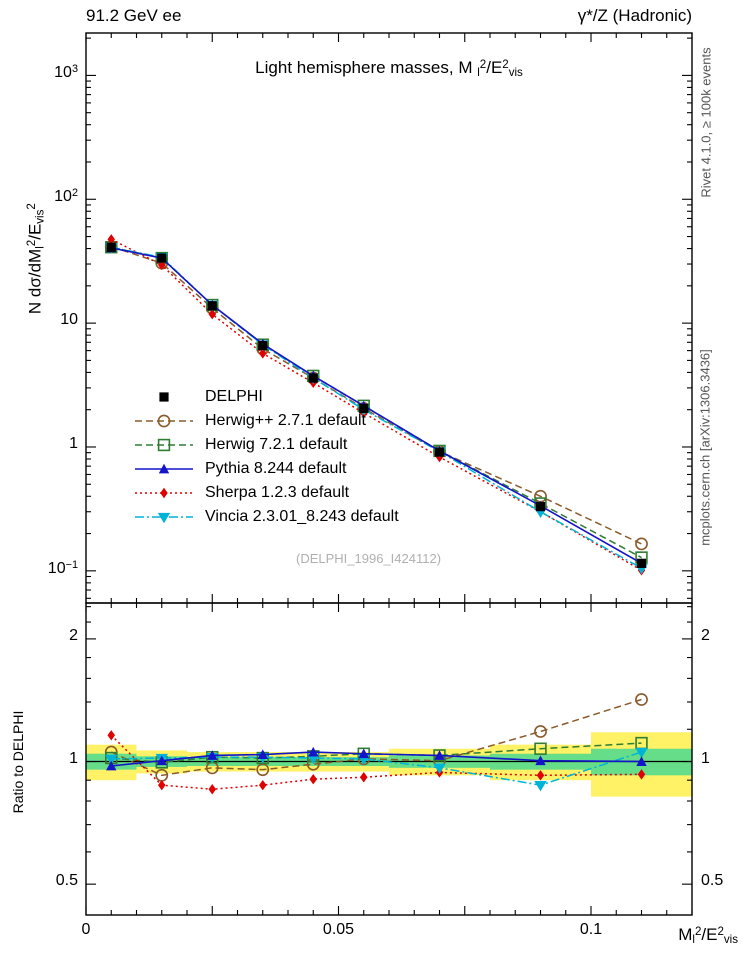 This screenshot has width=746, height=972. Describe the element at coordinates (164, 397) in the screenshot. I see `legend-key-delphi` at that location.